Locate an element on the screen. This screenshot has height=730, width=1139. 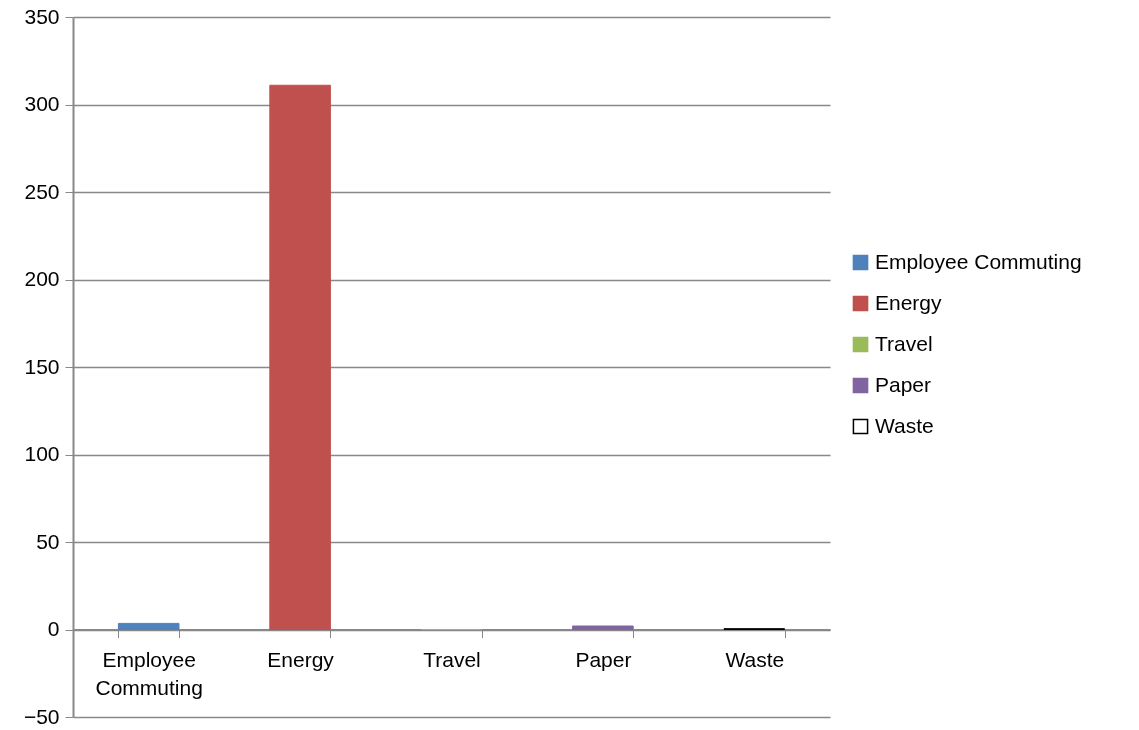
legend-label: Employee Commuting is located at coordinates (978, 261).